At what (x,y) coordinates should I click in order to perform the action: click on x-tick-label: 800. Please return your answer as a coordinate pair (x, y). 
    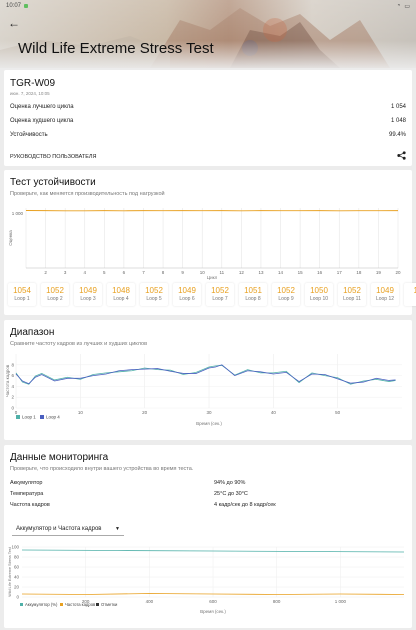
    Looking at the image, I should click on (277, 601).